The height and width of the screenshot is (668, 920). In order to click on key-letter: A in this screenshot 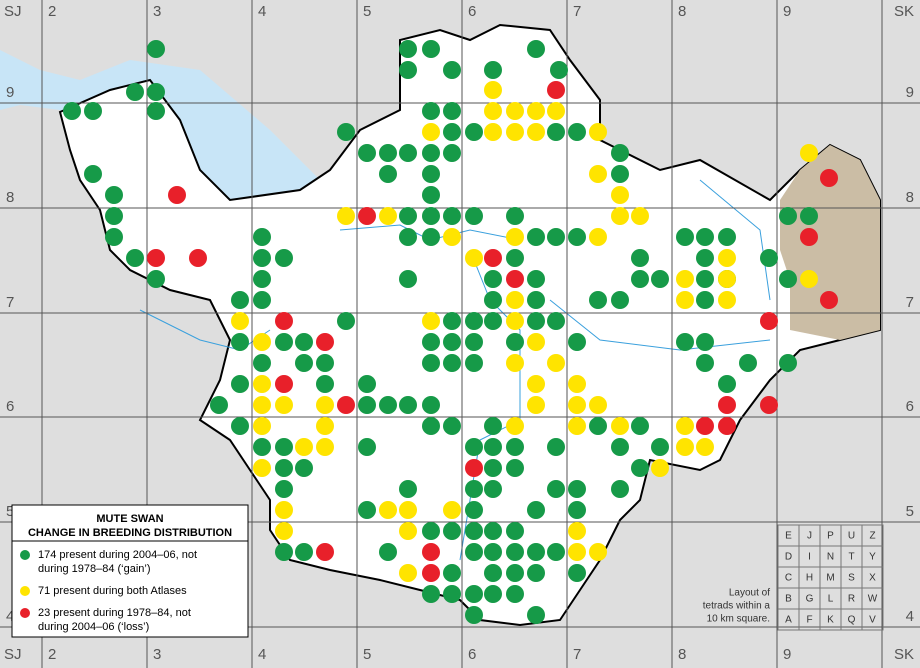, I will do `click(788, 620)`.